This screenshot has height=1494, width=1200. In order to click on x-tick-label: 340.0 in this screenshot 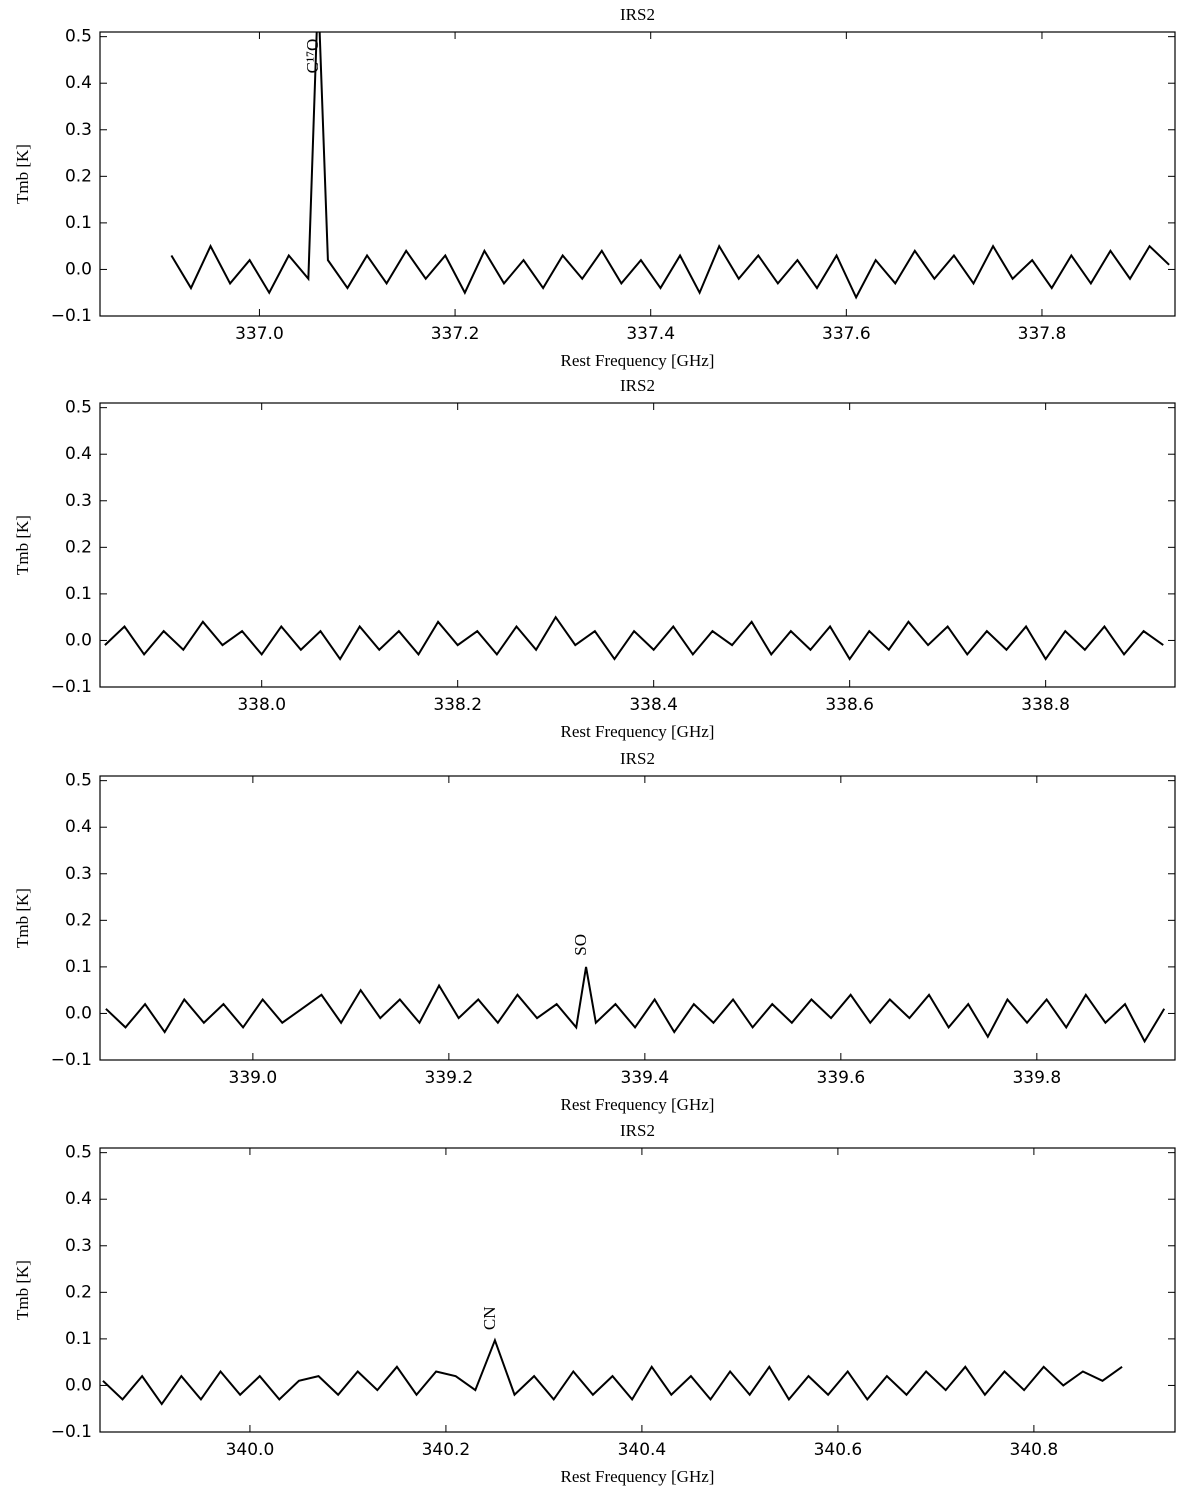, I will do `click(250, 1450)`.